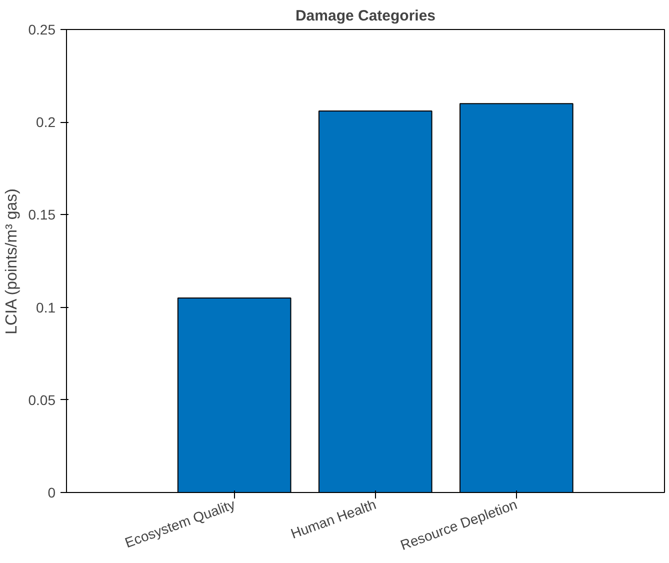 This screenshot has width=669, height=563. Describe the element at coordinates (46, 122) in the screenshot. I see `y-tick-label: 0.2` at that location.